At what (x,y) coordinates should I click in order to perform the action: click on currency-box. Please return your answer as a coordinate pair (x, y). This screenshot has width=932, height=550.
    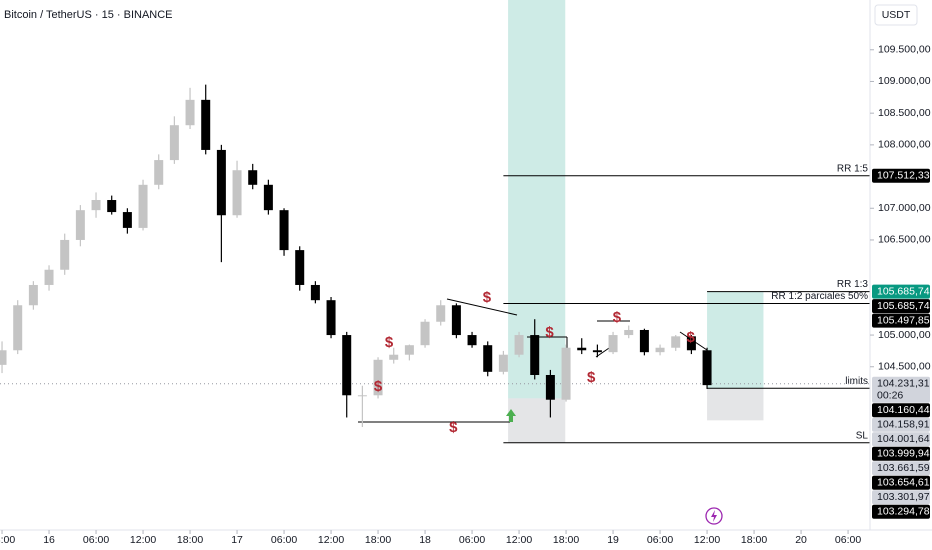
    Looking at the image, I should click on (896, 15).